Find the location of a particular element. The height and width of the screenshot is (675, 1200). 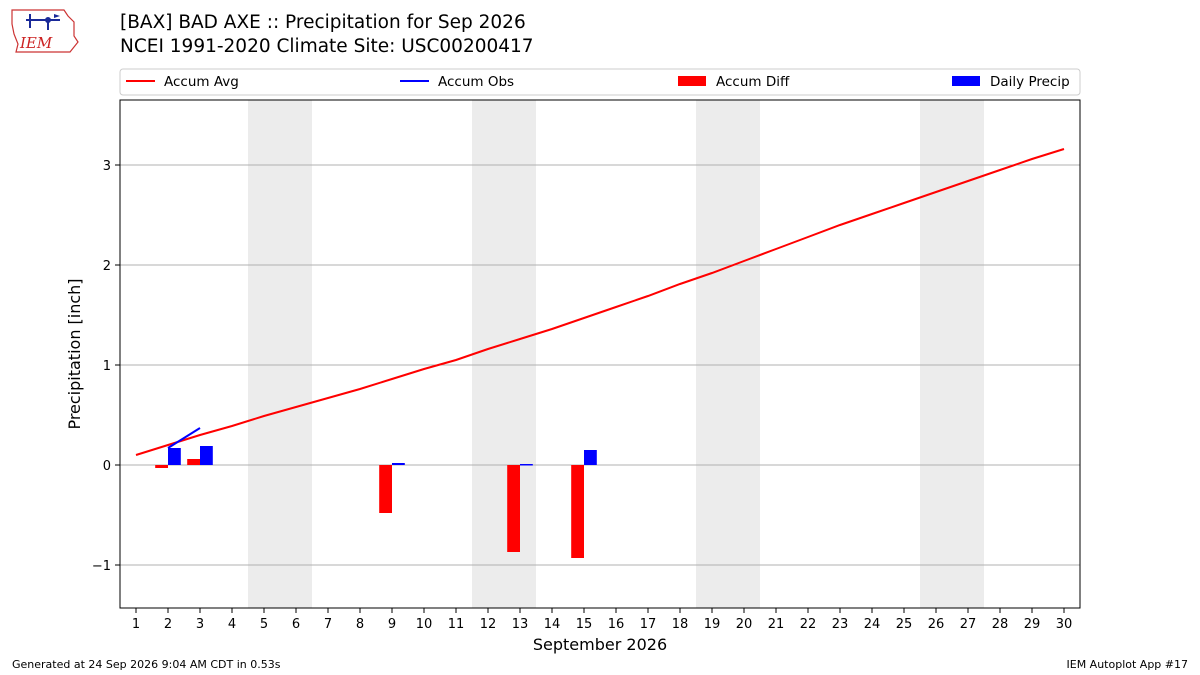

x-tick-label: 29 is located at coordinates (1032, 624).